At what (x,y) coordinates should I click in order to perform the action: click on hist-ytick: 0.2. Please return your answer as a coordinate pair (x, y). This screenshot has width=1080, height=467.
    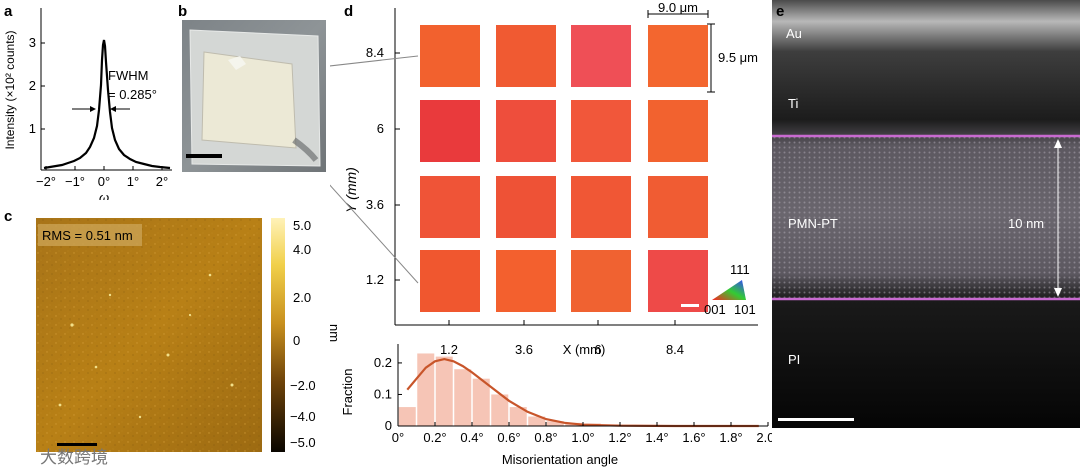
    Looking at the image, I should click on (383, 362).